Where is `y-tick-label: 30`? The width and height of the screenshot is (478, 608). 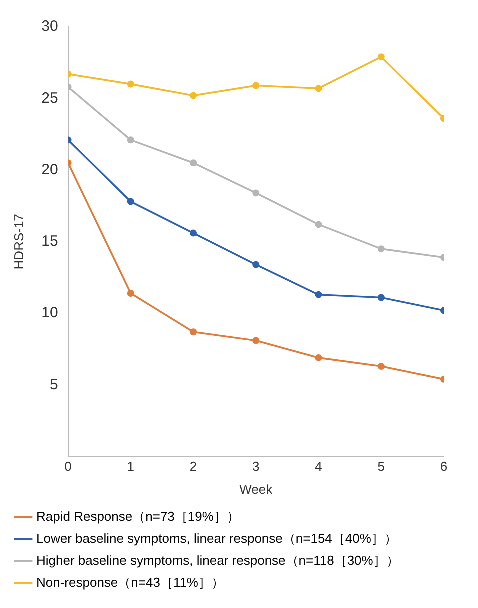 y-tick-label: 30 is located at coordinates (50, 27).